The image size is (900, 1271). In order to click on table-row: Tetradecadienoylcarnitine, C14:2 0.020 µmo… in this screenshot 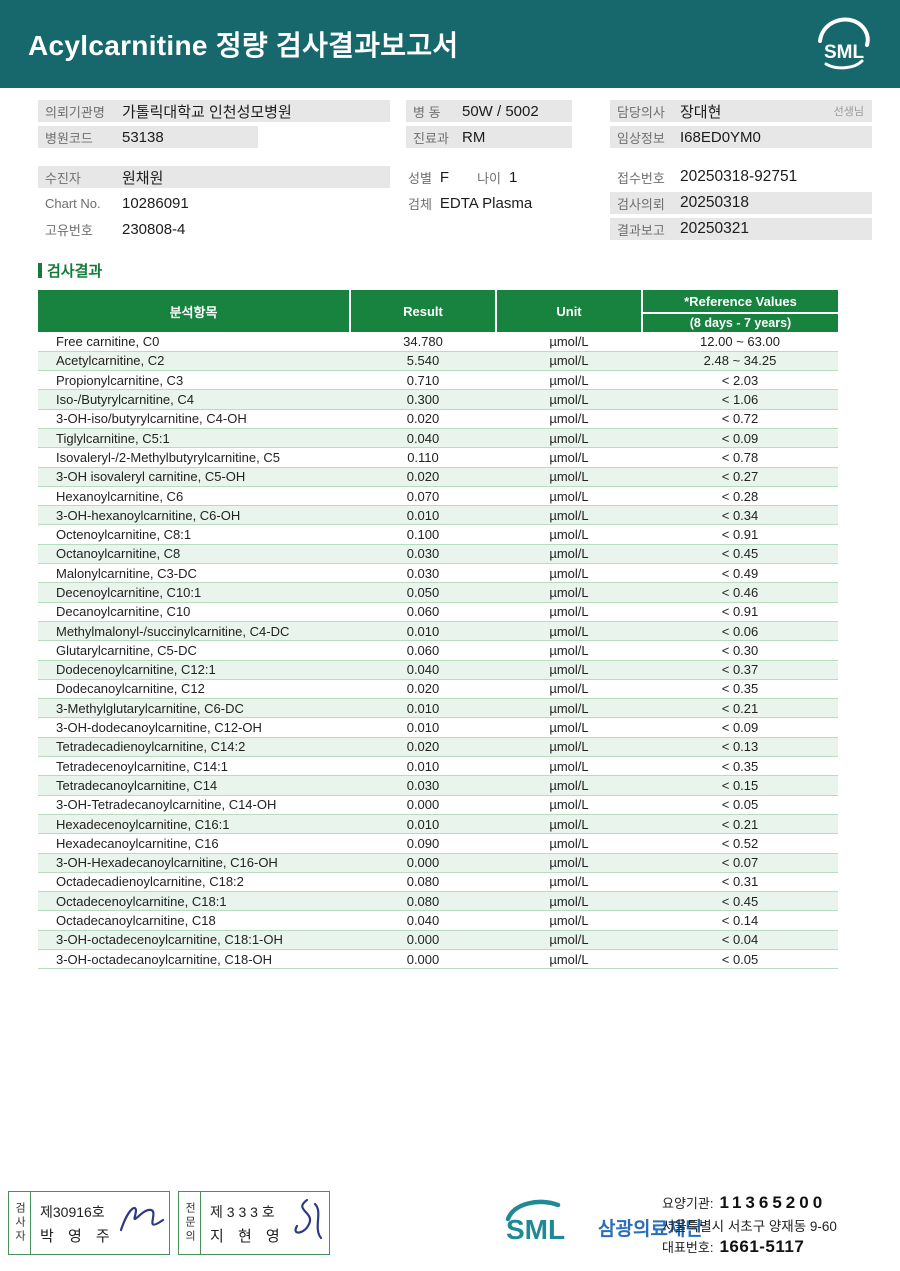, I will do `click(438, 747)`.